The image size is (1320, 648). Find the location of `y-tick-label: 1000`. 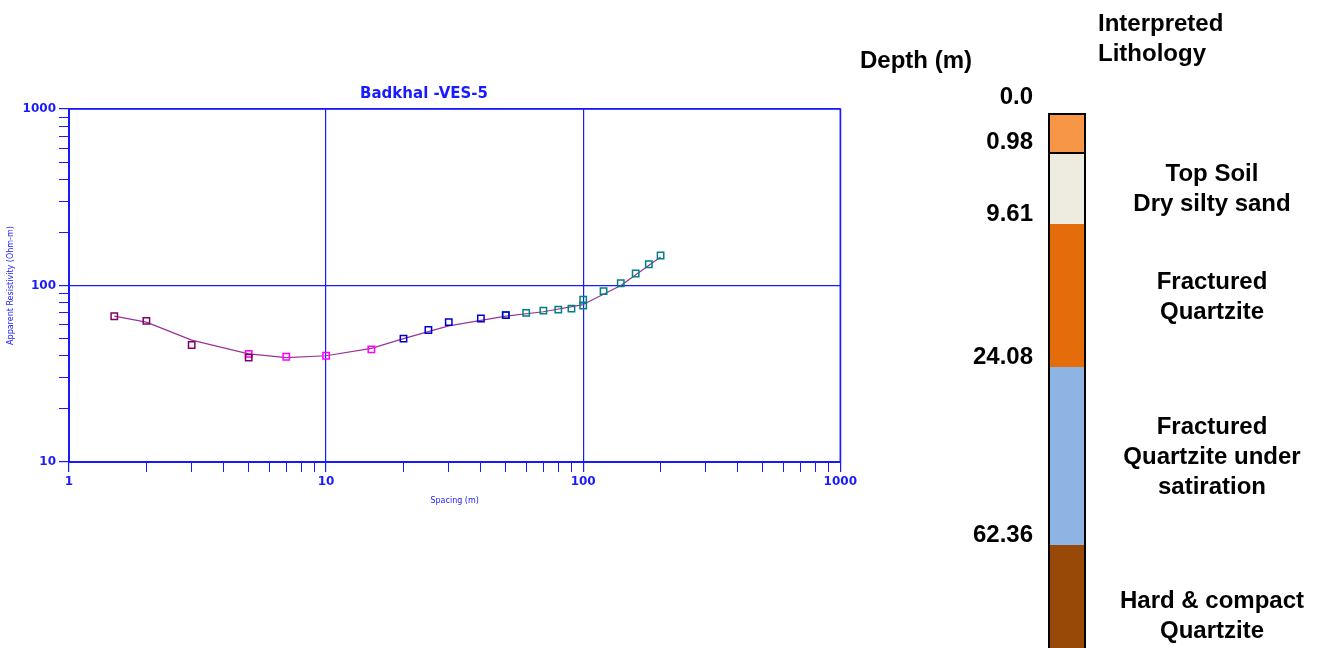

y-tick-label: 1000 is located at coordinates (39, 108).